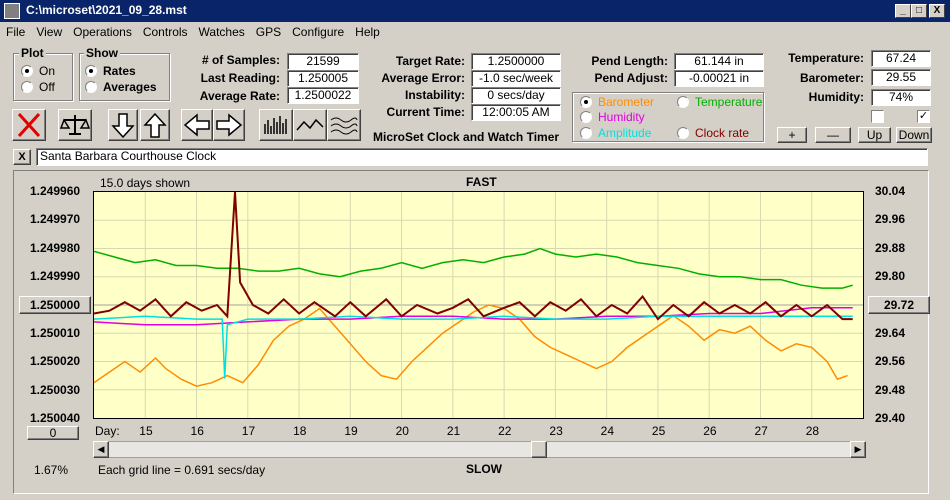  Describe the element at coordinates (102, 32) in the screenshot. I see `menu-operations: Operations` at that location.